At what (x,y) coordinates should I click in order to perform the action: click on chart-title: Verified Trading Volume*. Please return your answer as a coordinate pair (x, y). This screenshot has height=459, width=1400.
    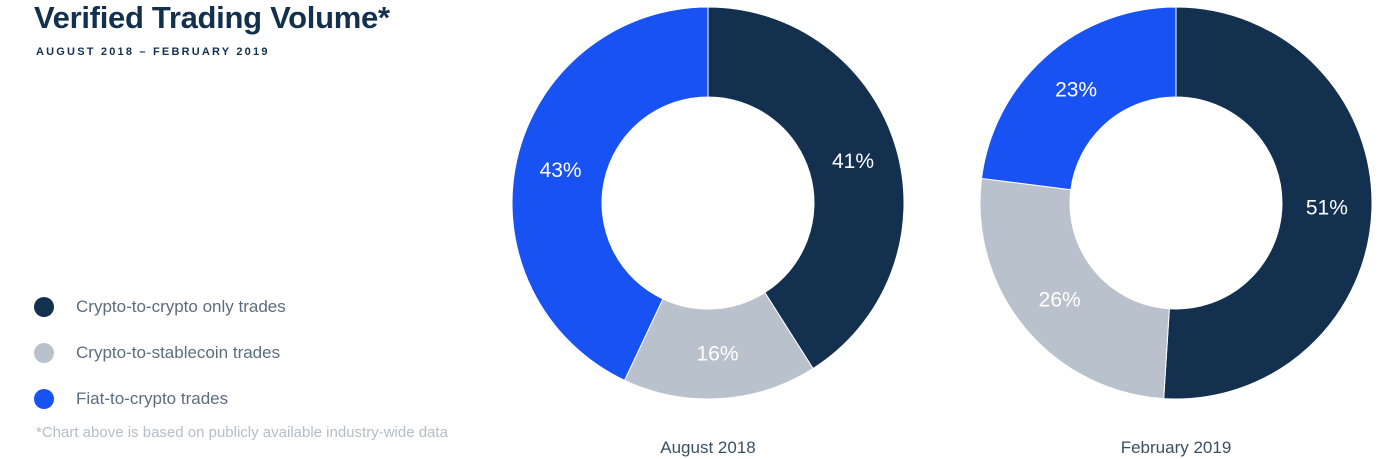
    Looking at the image, I should click on (212, 17).